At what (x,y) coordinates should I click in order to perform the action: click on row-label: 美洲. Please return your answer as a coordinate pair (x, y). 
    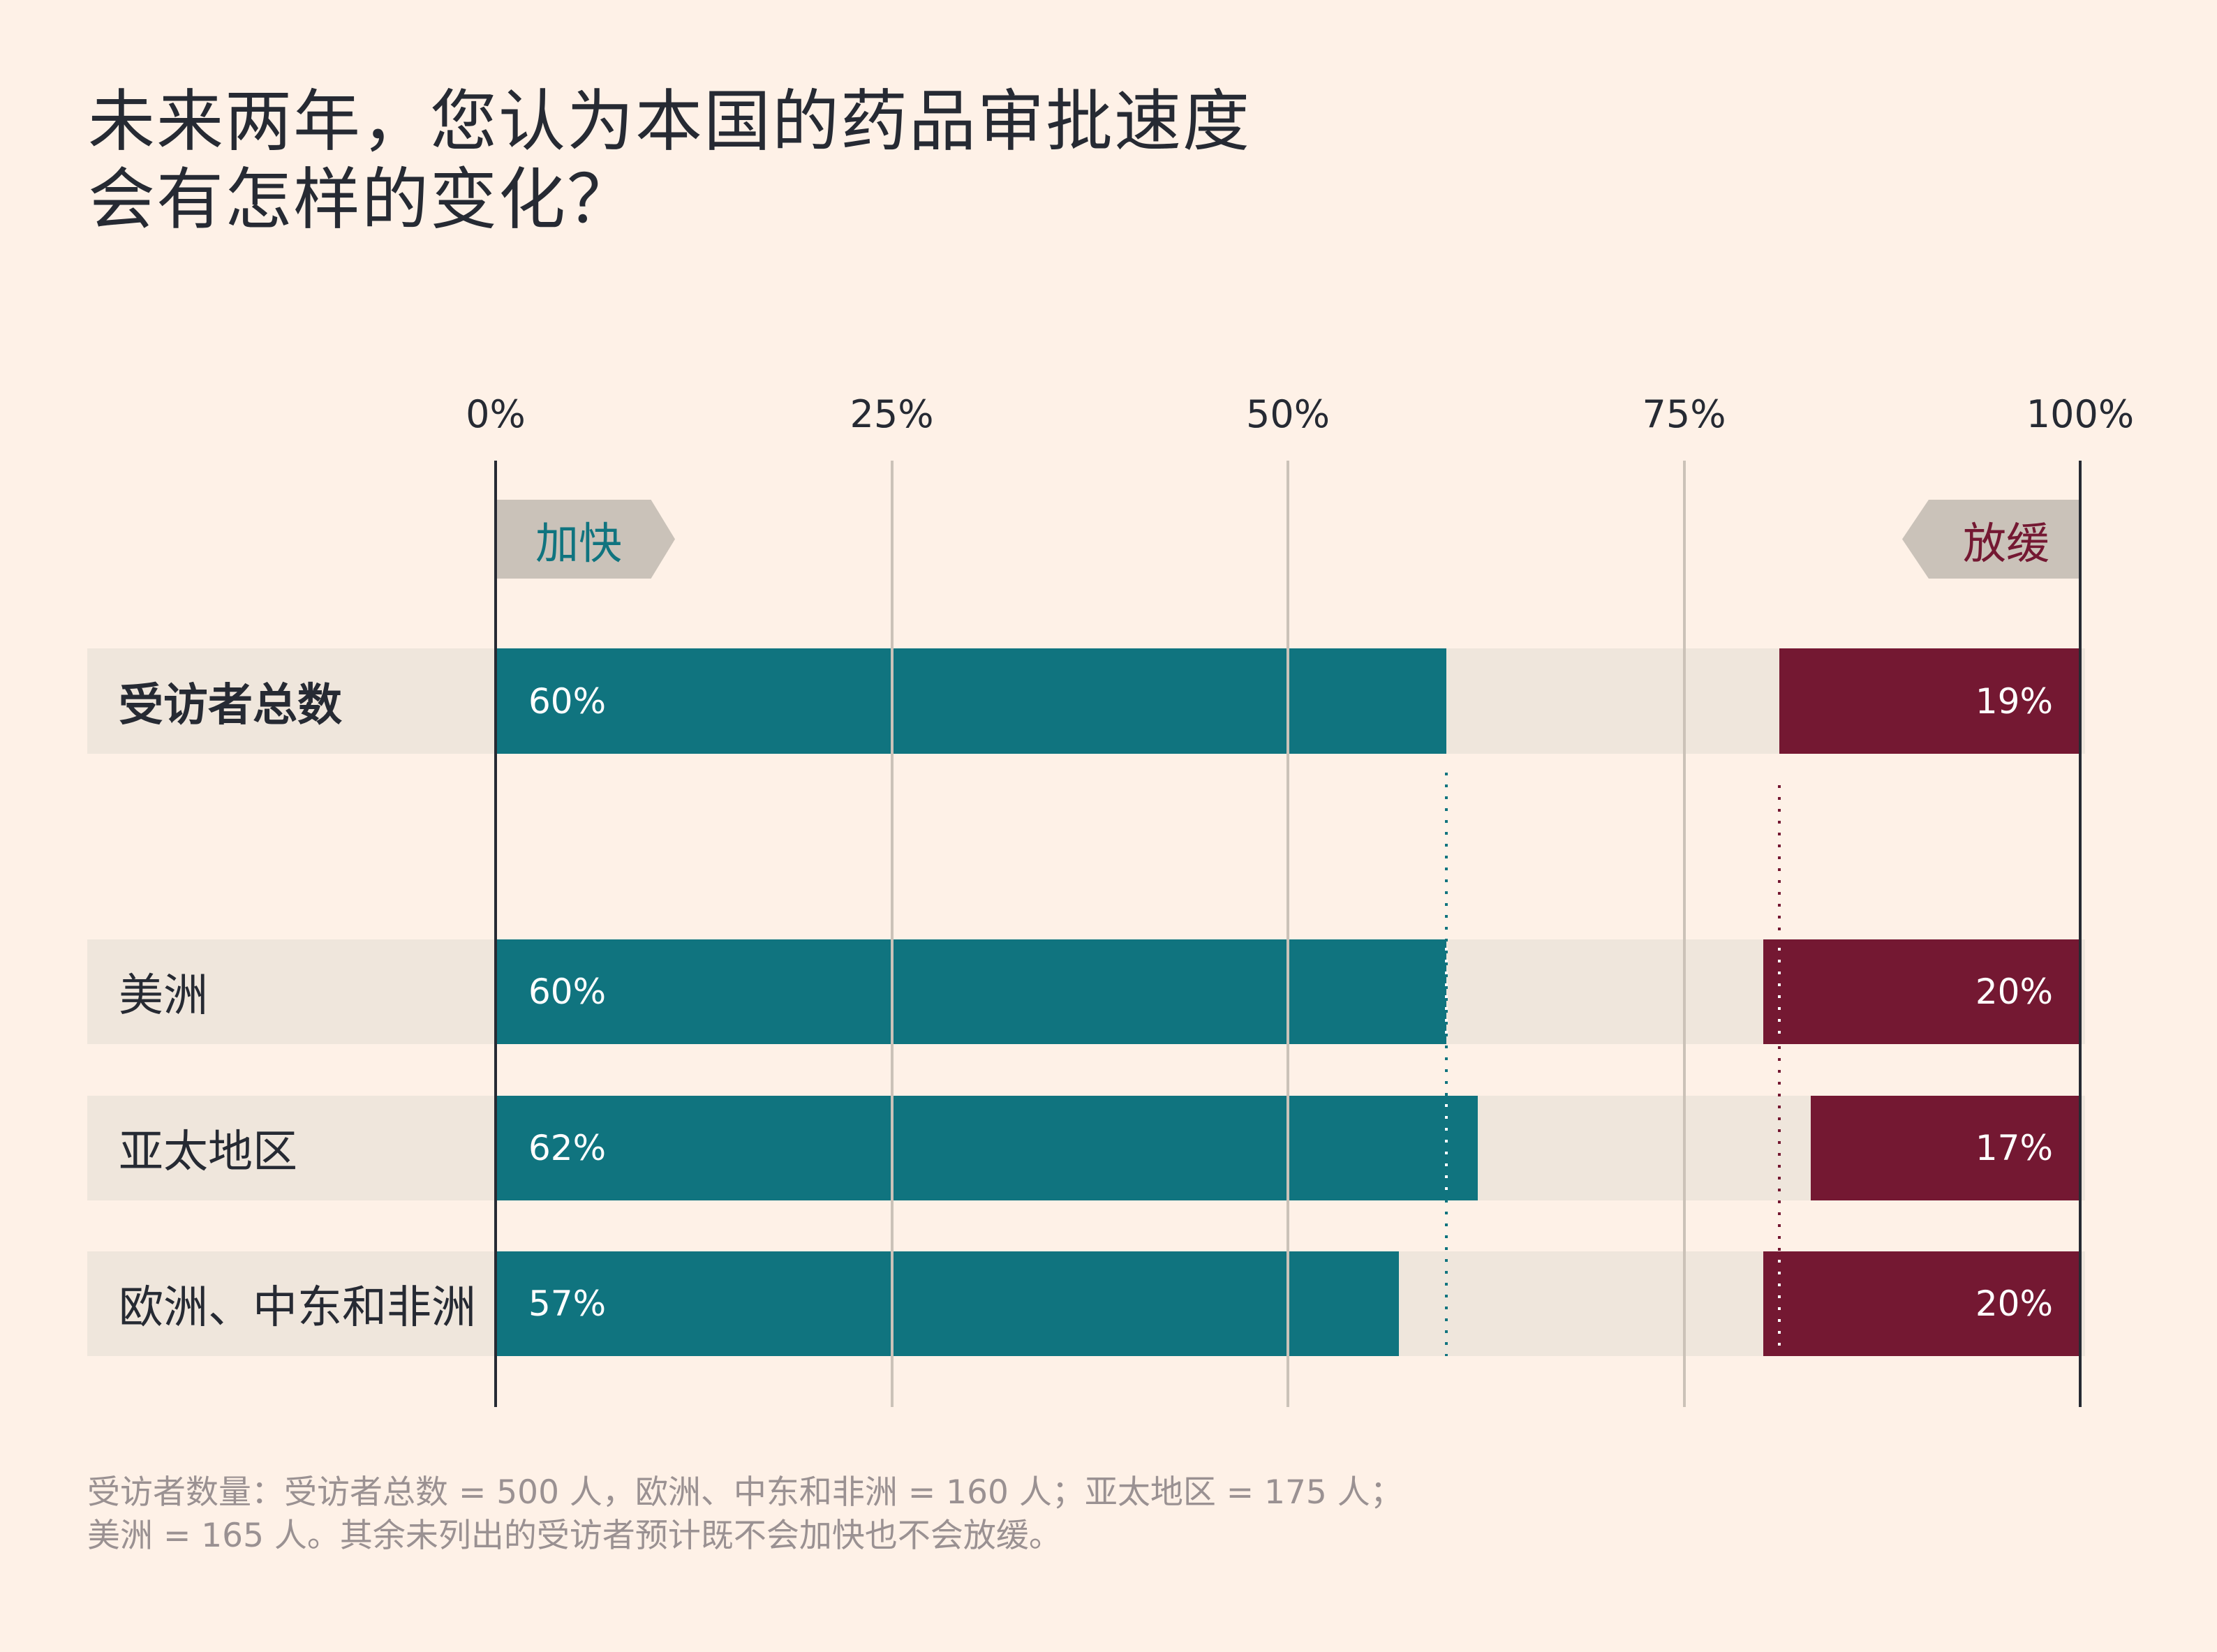
    Looking at the image, I should click on (163, 996).